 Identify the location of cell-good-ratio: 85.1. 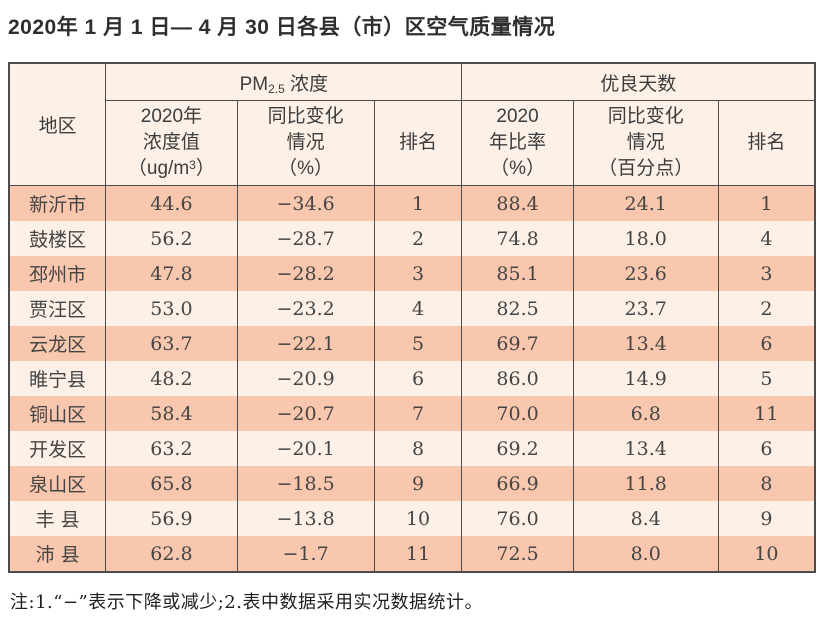
(517, 274).